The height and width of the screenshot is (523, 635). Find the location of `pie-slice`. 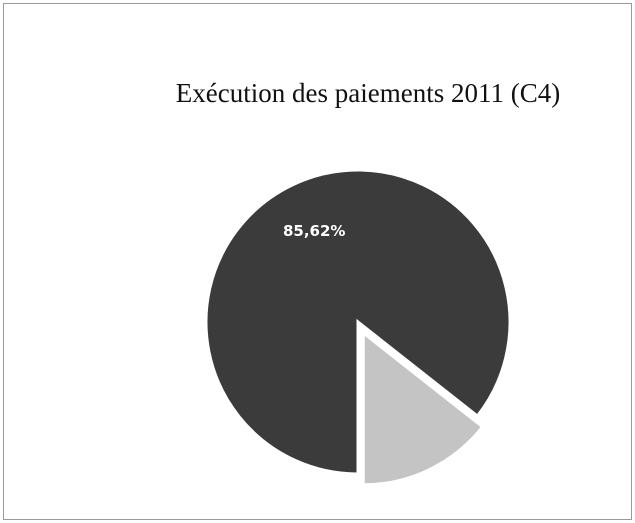

pie-slice is located at coordinates (423, 408).